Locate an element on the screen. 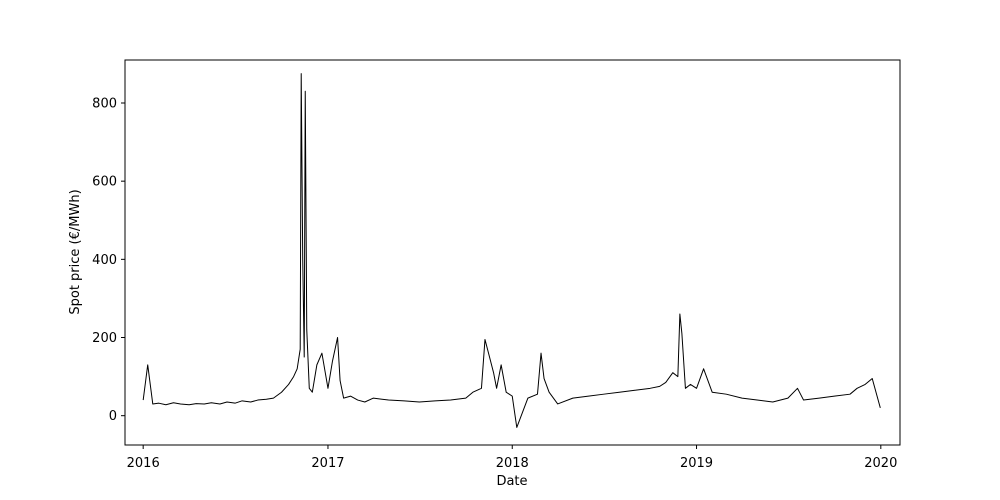  x-tick-label: 2020 is located at coordinates (880, 463).